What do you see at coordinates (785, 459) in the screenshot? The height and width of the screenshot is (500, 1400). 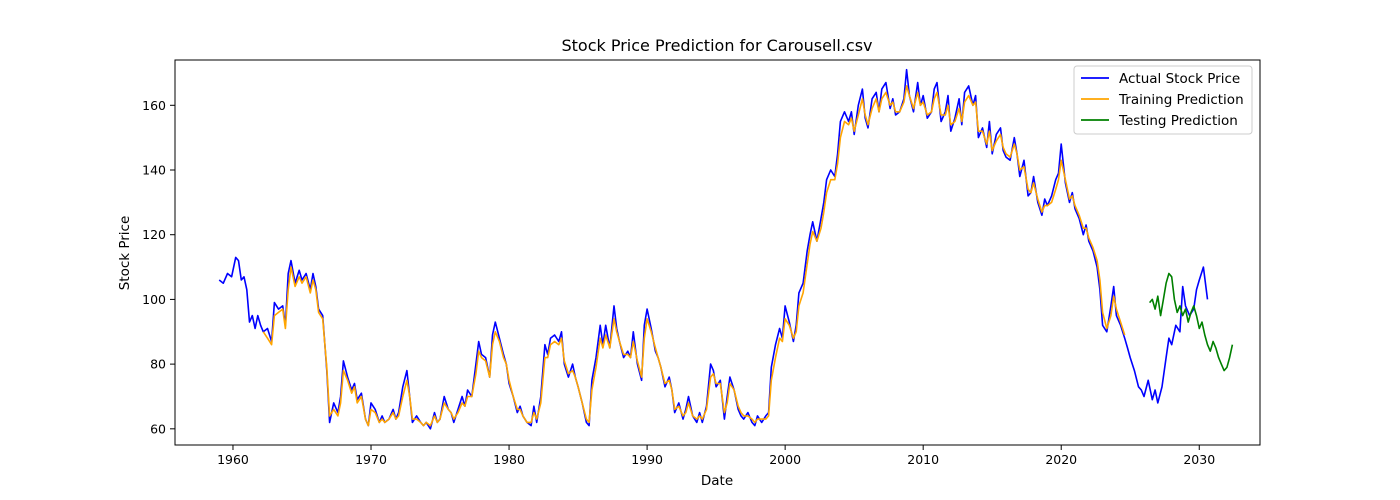 I see `x-tick-label: 2000` at bounding box center [785, 459].